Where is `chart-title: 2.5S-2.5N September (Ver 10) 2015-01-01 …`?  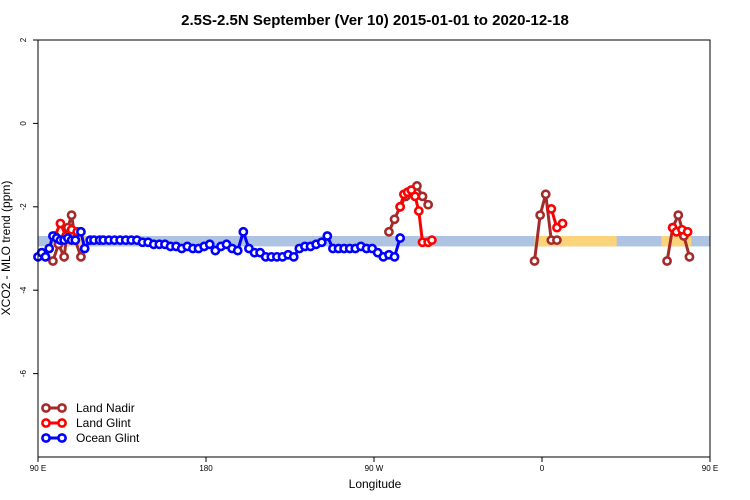 chart-title: 2.5S-2.5N September (Ver 10) 2015-01-01 … is located at coordinates (375, 20).